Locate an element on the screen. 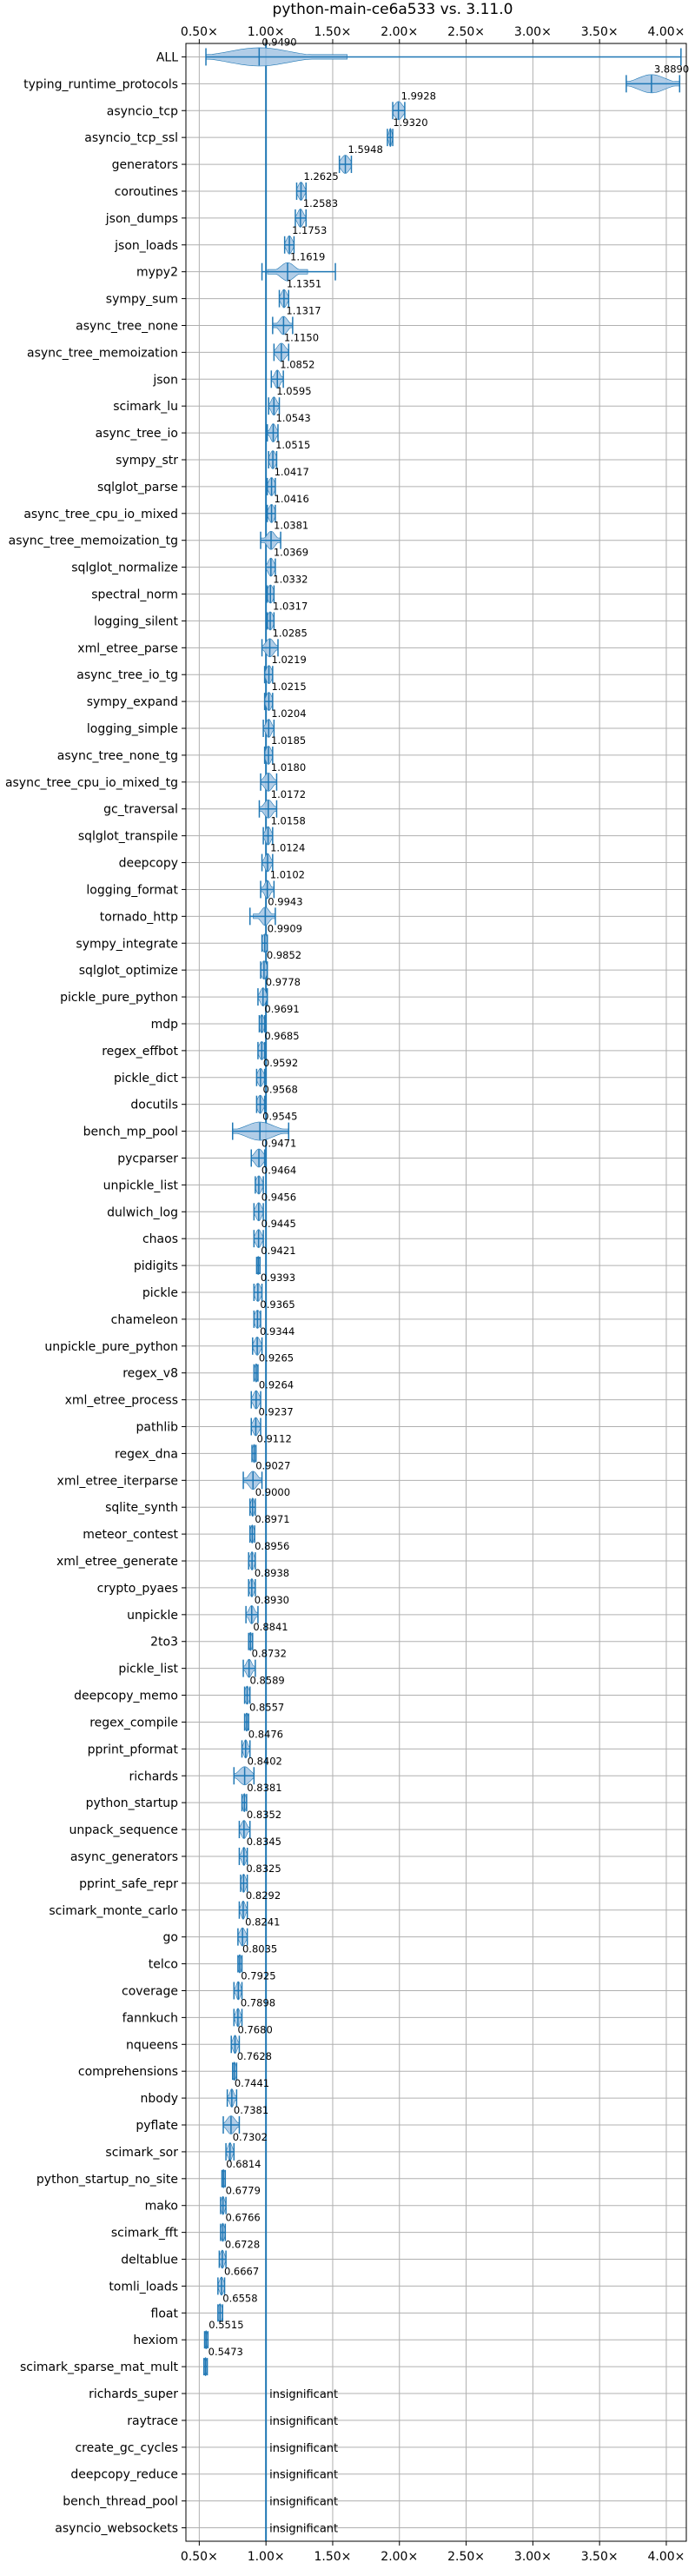  y-tick-label: async_tree_cpu_io_mixed is located at coordinates (100, 514).